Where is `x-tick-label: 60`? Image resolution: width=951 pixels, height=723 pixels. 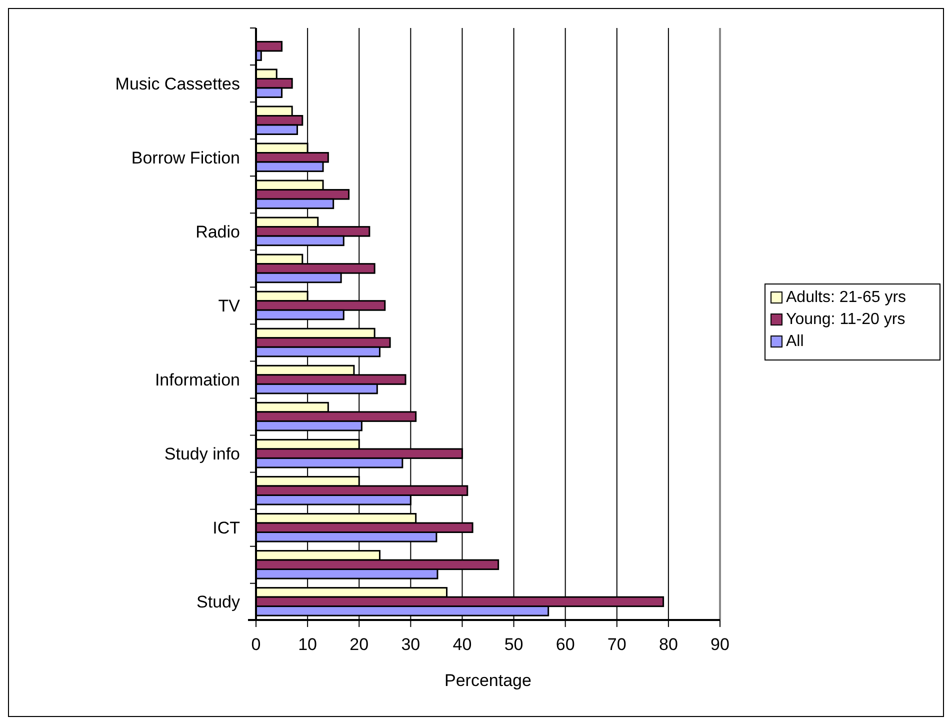
x-tick-label: 60 is located at coordinates (565, 644).